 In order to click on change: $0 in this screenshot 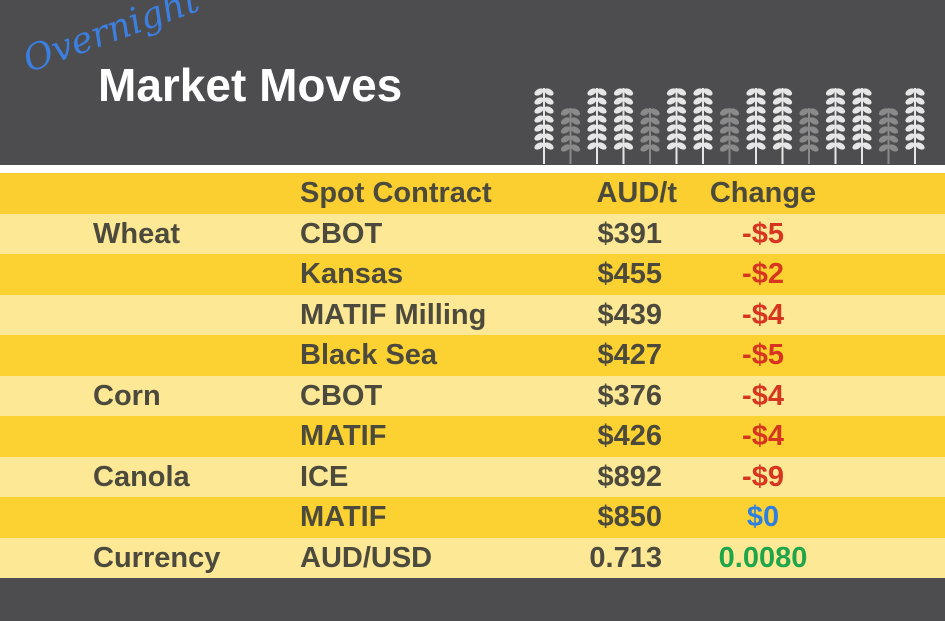, I will do `click(763, 517)`.